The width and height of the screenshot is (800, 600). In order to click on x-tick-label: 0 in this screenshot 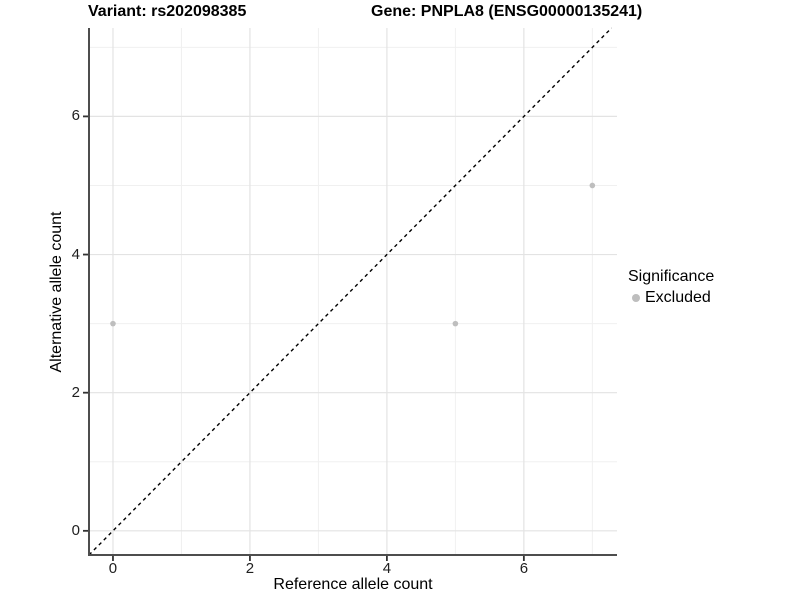, I will do `click(113, 568)`.